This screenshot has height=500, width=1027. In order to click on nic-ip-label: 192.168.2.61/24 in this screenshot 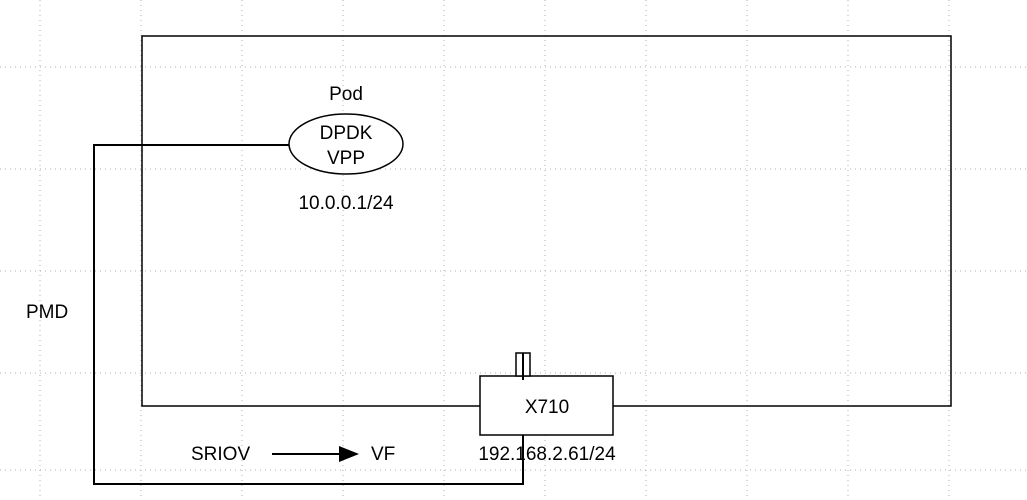, I will do `click(547, 454)`.